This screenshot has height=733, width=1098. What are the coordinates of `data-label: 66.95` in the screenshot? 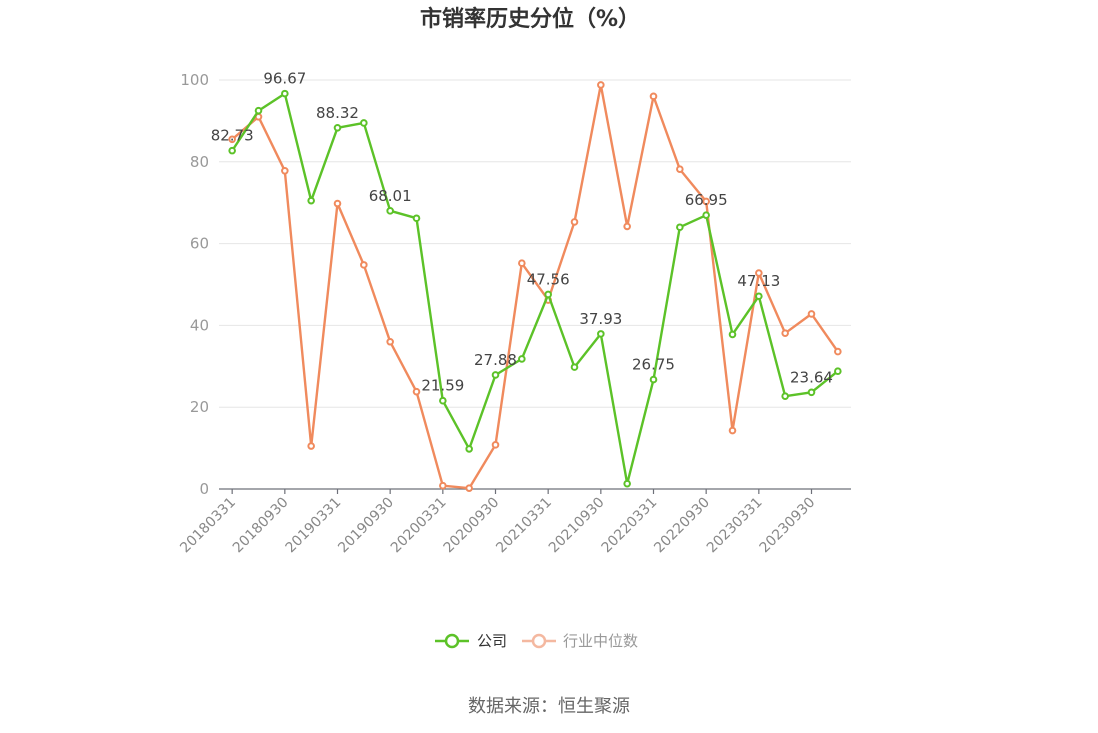 It's located at (706, 200).